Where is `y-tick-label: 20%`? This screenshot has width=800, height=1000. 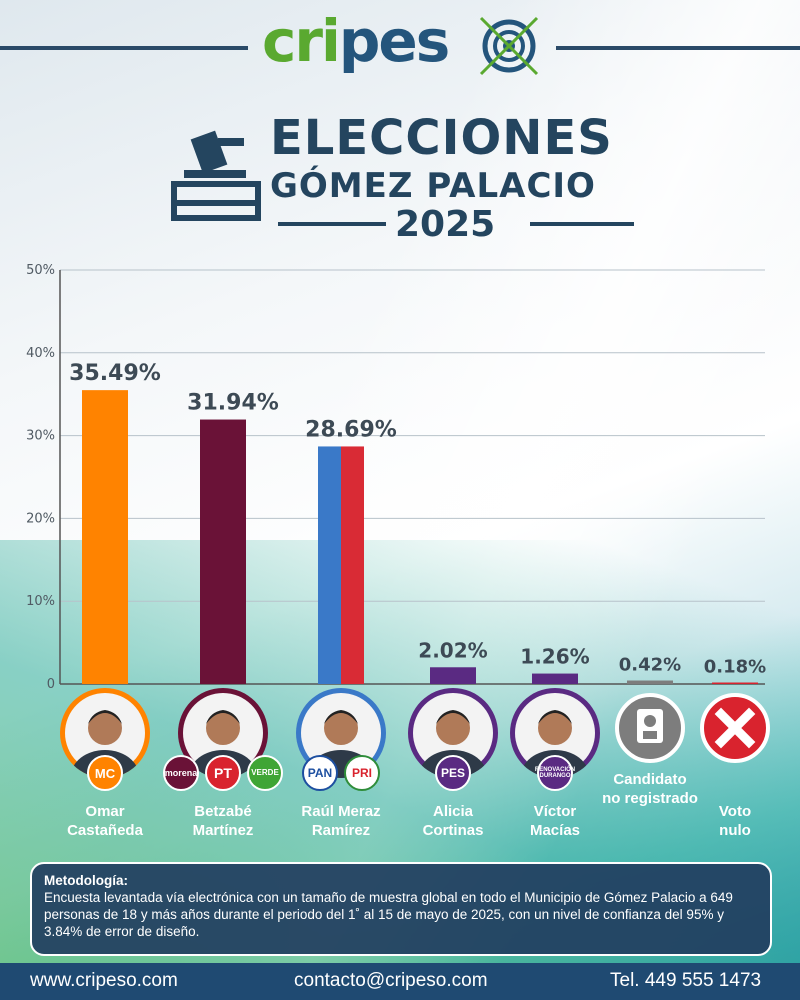 y-tick-label: 20% is located at coordinates (40, 518).